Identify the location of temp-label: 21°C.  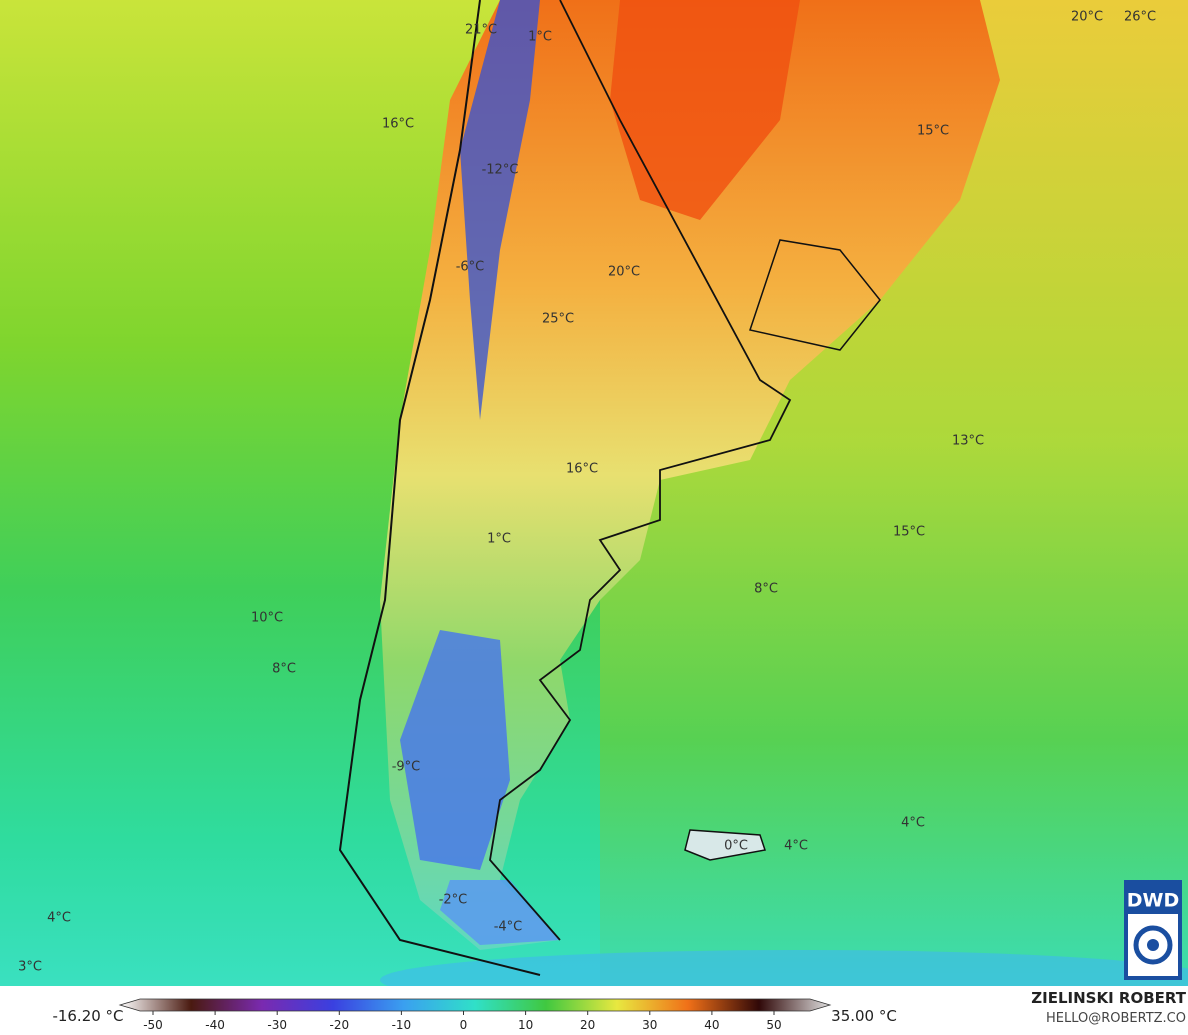
(481, 30).